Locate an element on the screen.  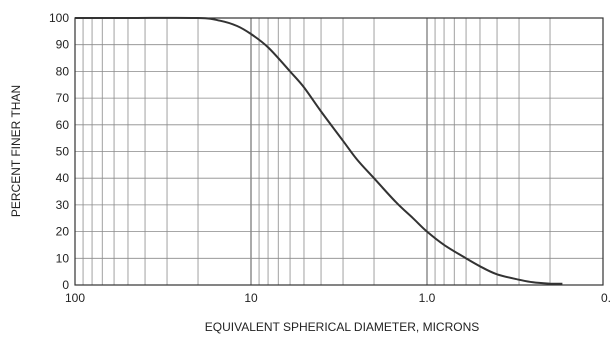
y-tick-label: 50 is located at coordinates (63, 152).